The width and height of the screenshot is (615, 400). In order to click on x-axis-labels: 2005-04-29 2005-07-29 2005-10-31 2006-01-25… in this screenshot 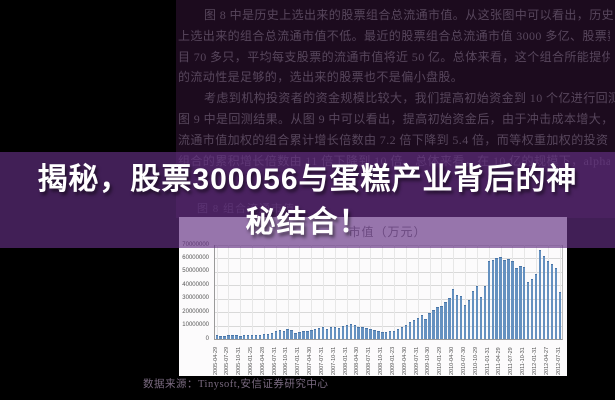, I will do `click(387, 358)`.